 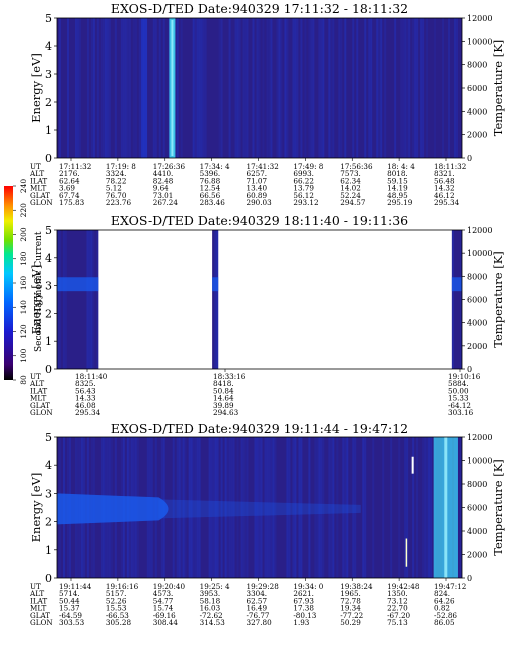 What do you see at coordinates (260, 202) in the screenshot?
I see `ephemeris-cell: 290.03` at bounding box center [260, 202].